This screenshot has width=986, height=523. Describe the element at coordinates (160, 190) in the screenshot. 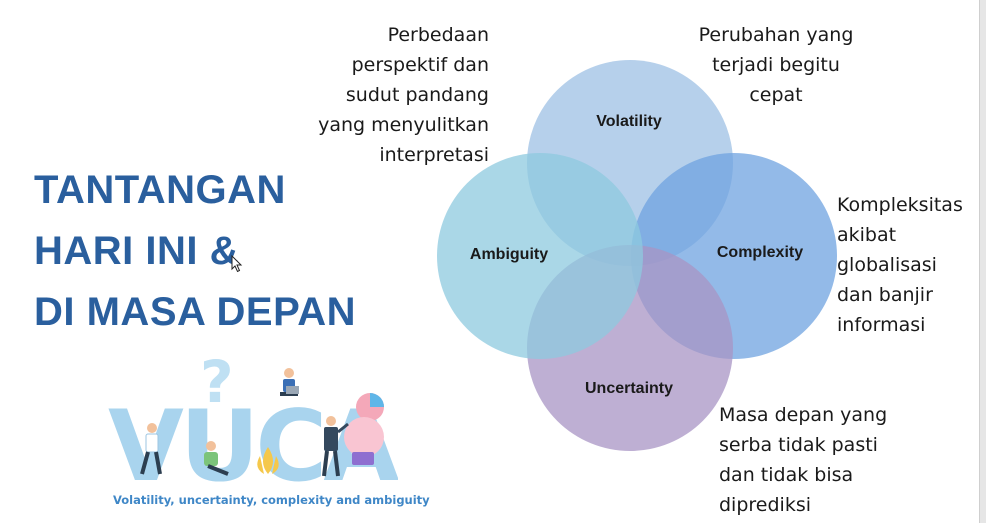

I see `title-line: TANTANGAN` at that location.